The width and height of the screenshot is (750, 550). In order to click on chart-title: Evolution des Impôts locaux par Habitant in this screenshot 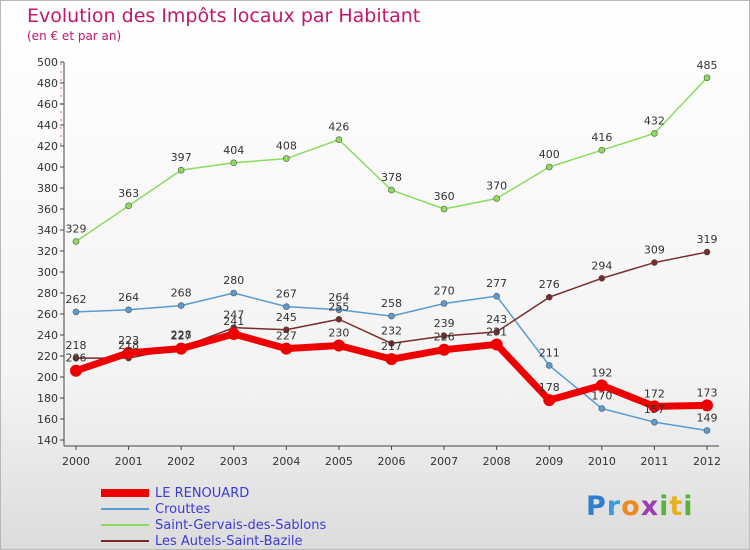, I will do `click(224, 16)`.